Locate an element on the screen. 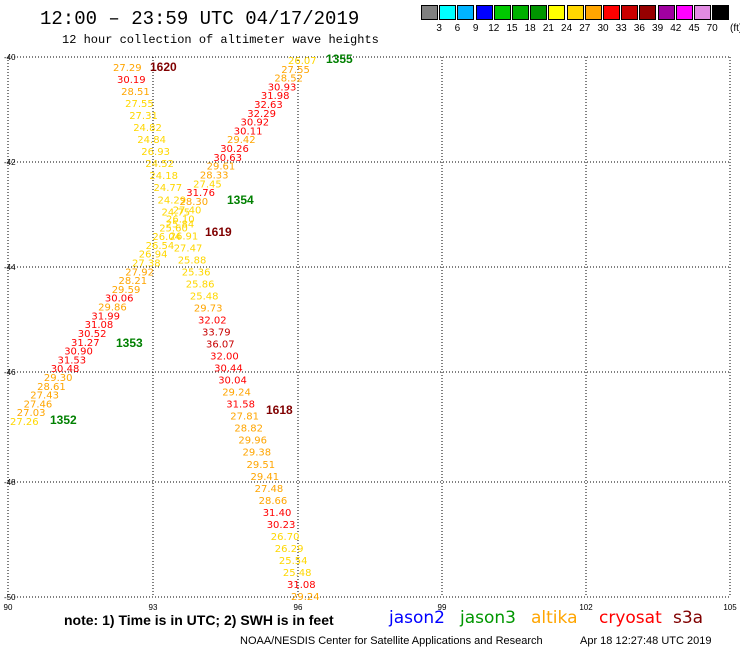 The height and width of the screenshot is (650, 740). swh-value-ascending: 27.03 is located at coordinates (31, 413).